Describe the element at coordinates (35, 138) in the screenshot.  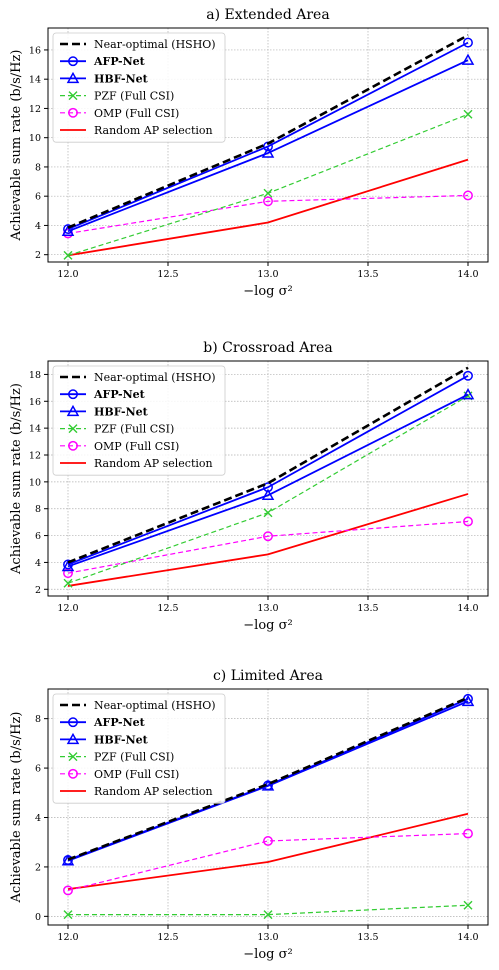
I see `y-tick-label: 10` at that location.